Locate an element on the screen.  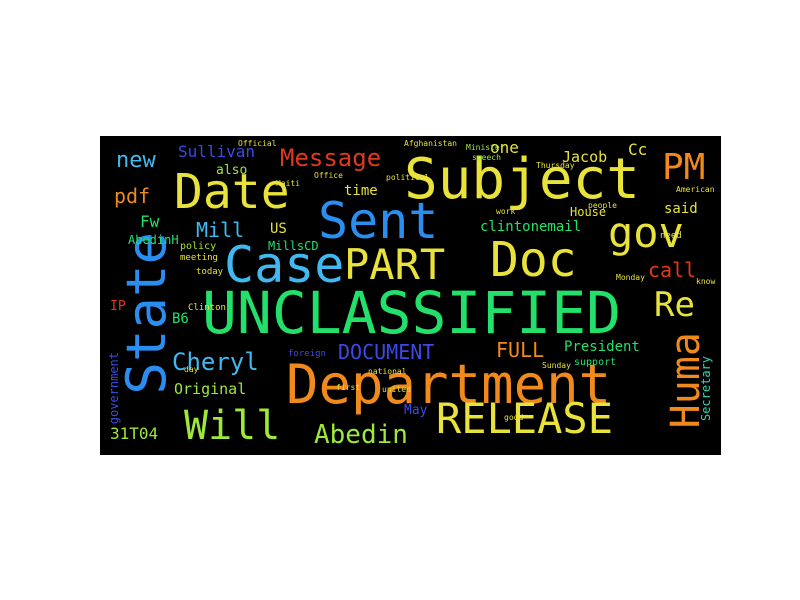
word-unclassified: UNCLASSIFIED is located at coordinates (412, 313).